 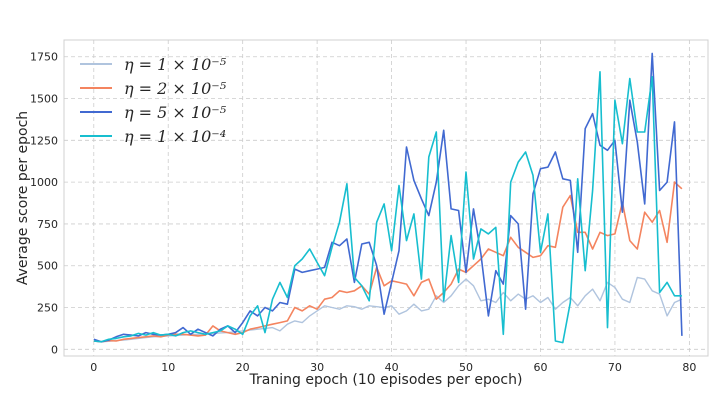 What do you see at coordinates (386, 380) in the screenshot?
I see `x-axis-label: Traning epoch (10 episodes per epoch)` at bounding box center [386, 380].